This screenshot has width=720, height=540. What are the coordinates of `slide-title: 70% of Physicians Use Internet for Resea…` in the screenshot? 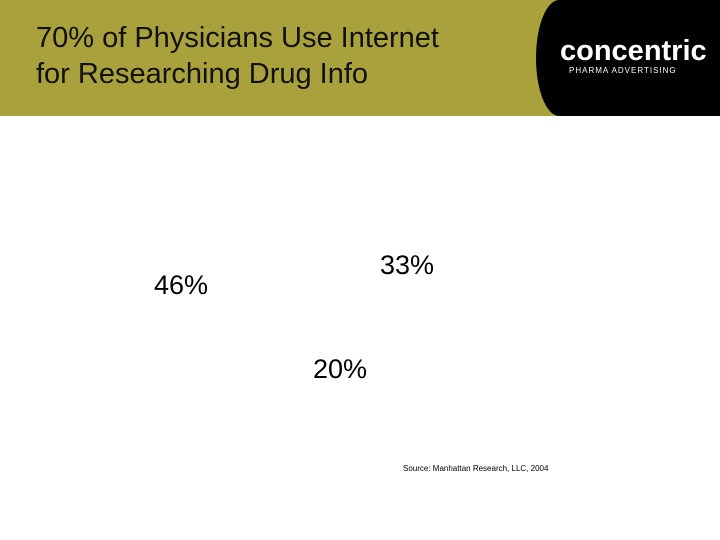 It's located at (281, 56).